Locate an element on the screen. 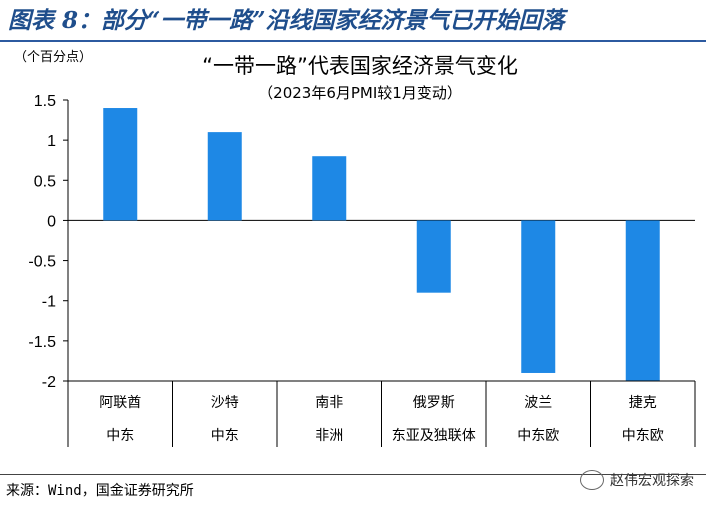 The image size is (706, 508). figure-title: 图表 8：部分“一带一路”沿线国家经济景气已开始回落 is located at coordinates (286, 20).